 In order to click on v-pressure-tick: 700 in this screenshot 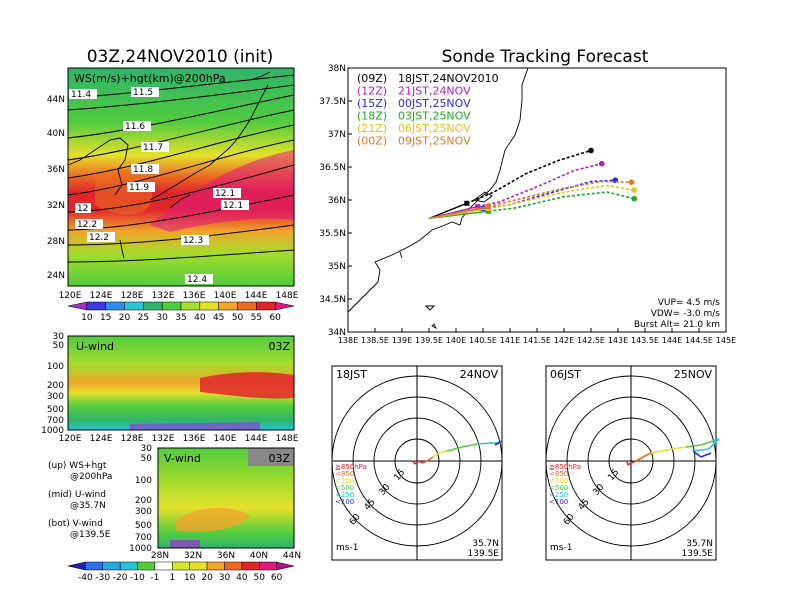, I will do `click(143, 538)`.